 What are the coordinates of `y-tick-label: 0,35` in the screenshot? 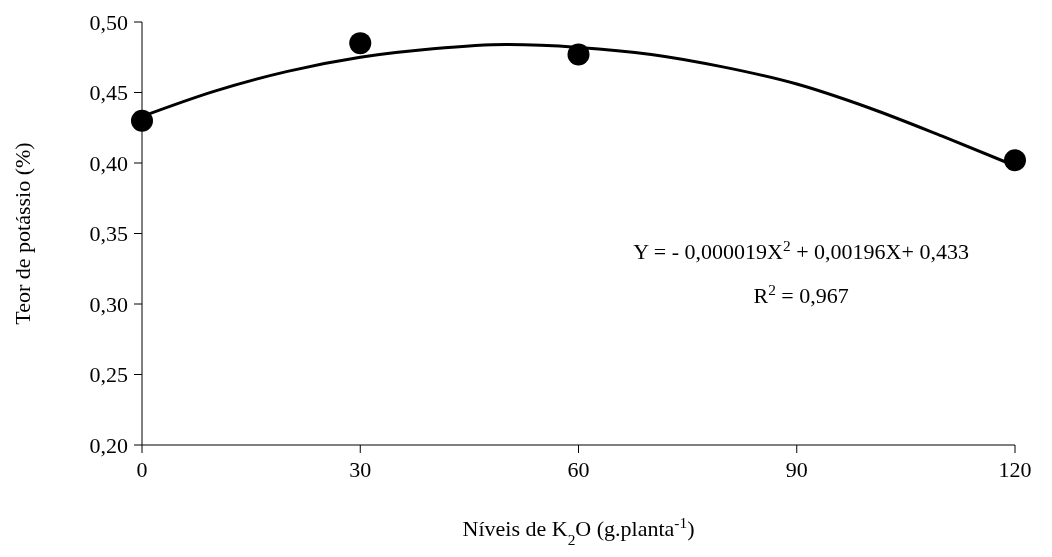 It's located at (108, 234).